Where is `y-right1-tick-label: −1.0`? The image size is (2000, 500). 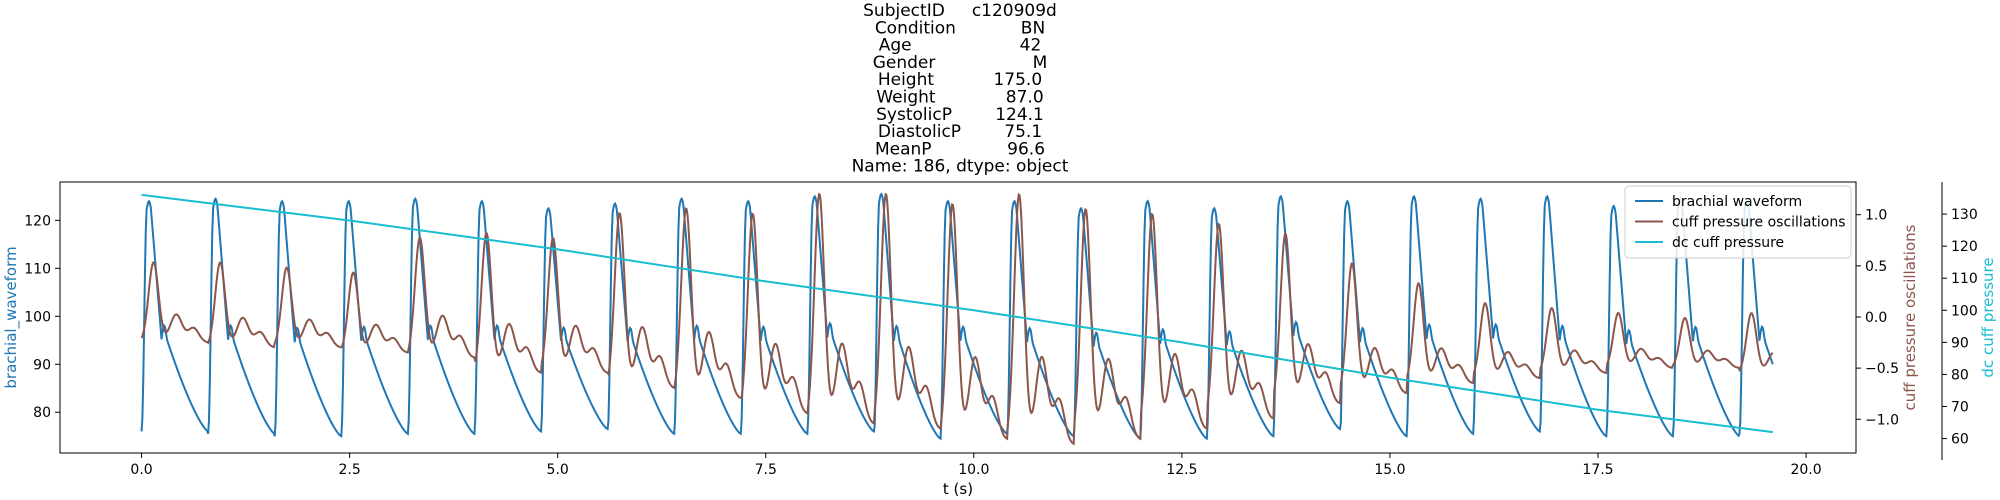 y-right1-tick-label: −1.0 is located at coordinates (1882, 420).